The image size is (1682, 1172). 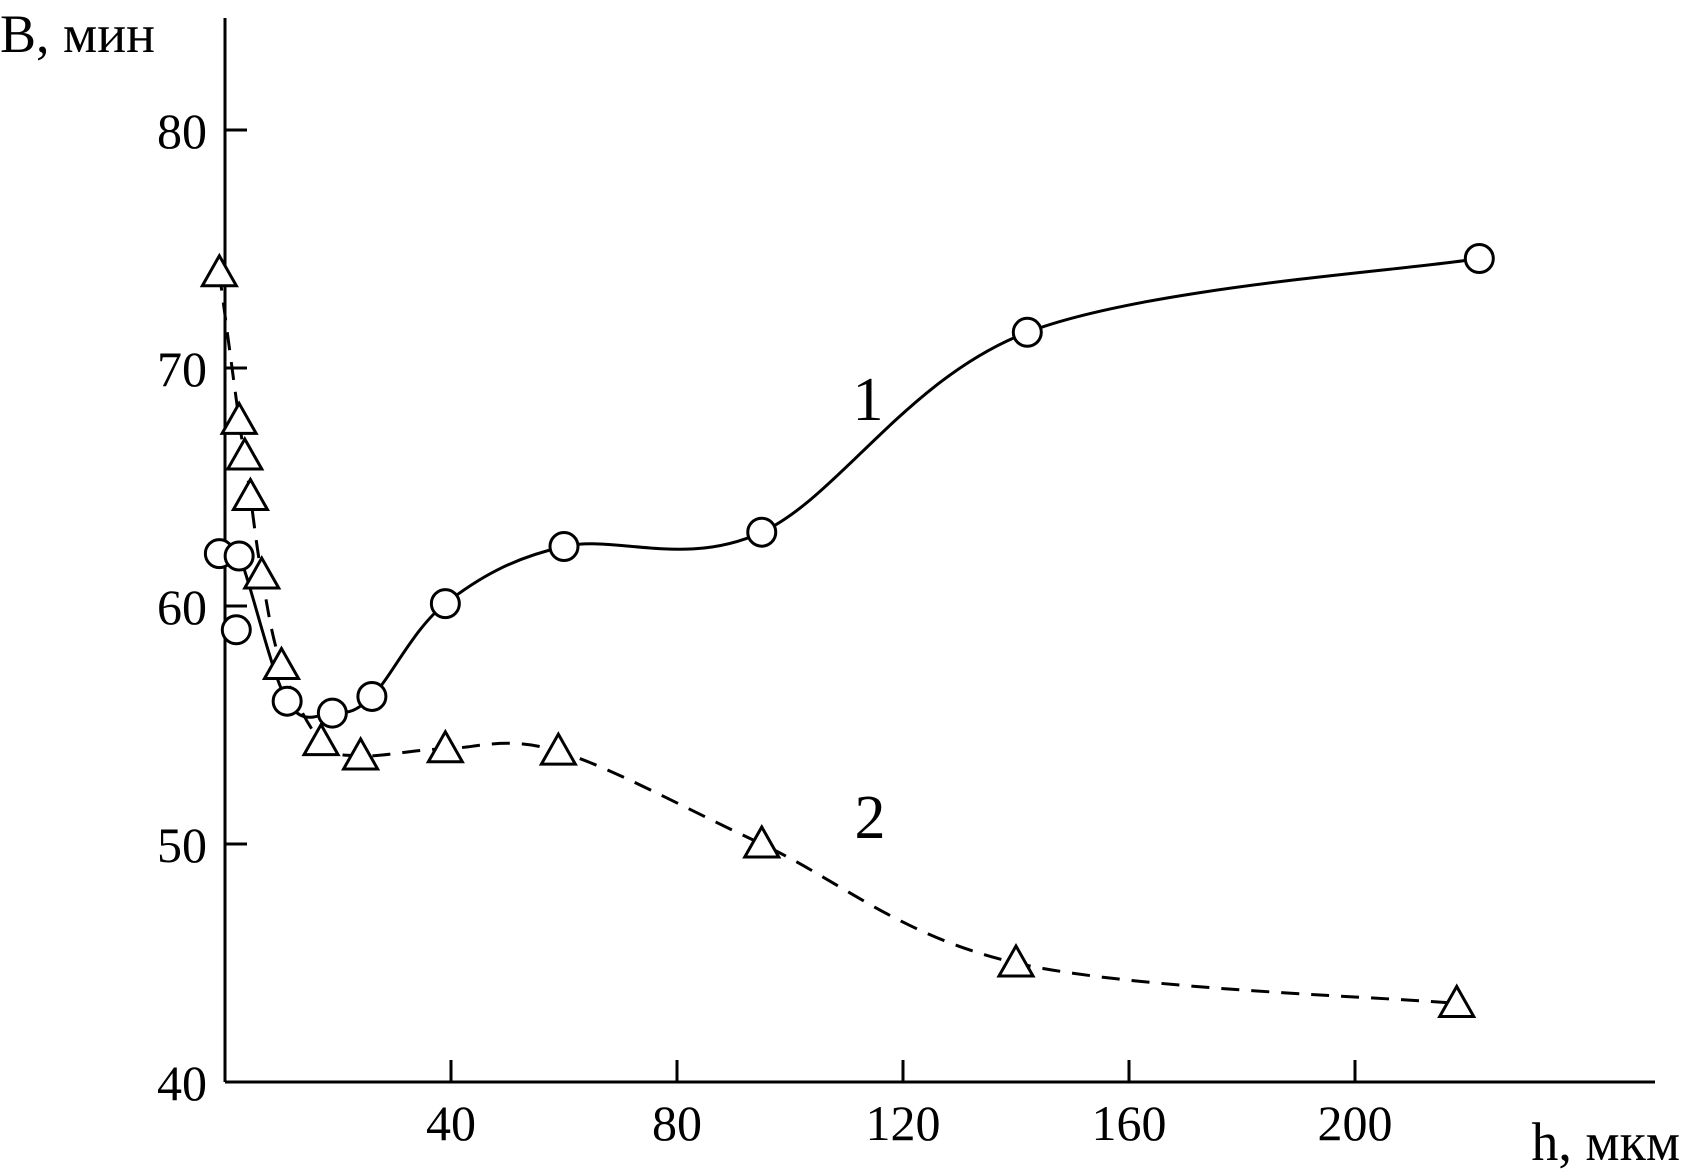 I want to click on x-tick-label: 40, so click(x=451, y=1123).